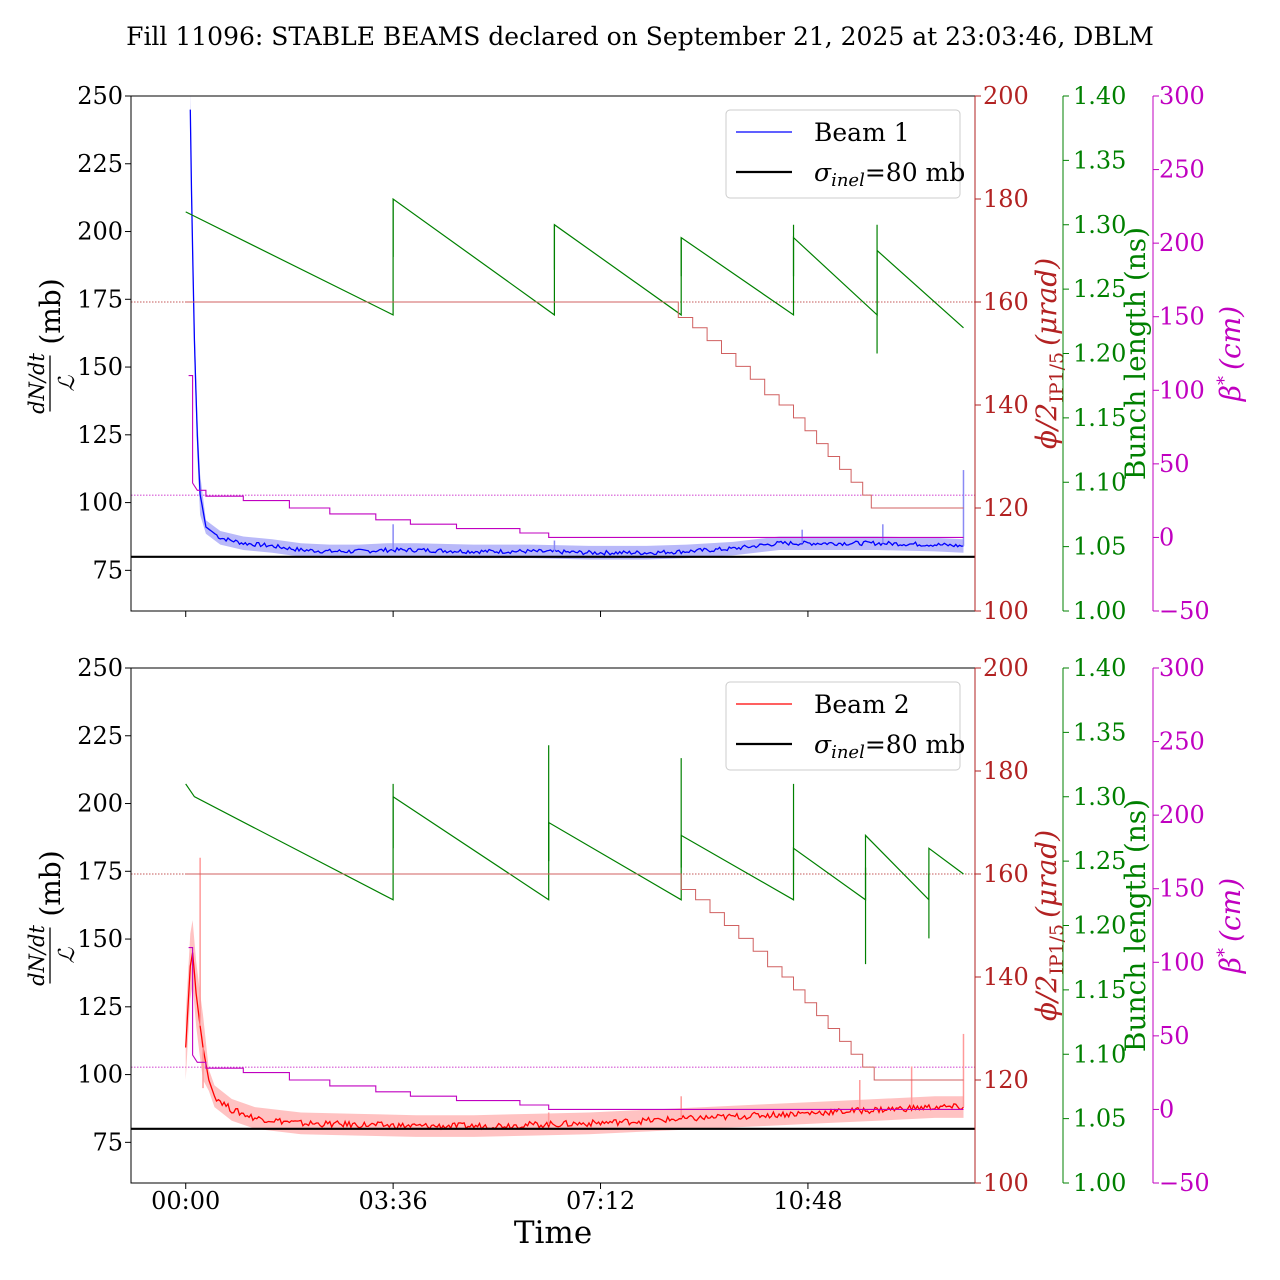 The width and height of the screenshot is (1280, 1280). Describe the element at coordinates (1006, 771) in the screenshot. I see `angle-tick-label: 180` at that location.